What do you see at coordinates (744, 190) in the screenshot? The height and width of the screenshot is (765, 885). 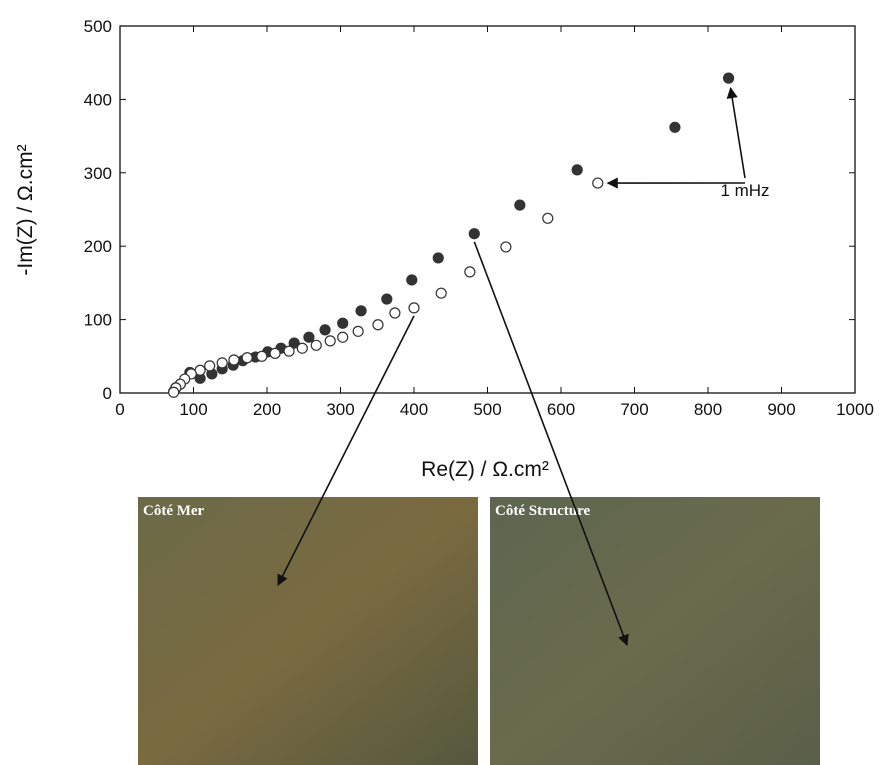 I see `annotation: 1 mHz` at bounding box center [744, 190].